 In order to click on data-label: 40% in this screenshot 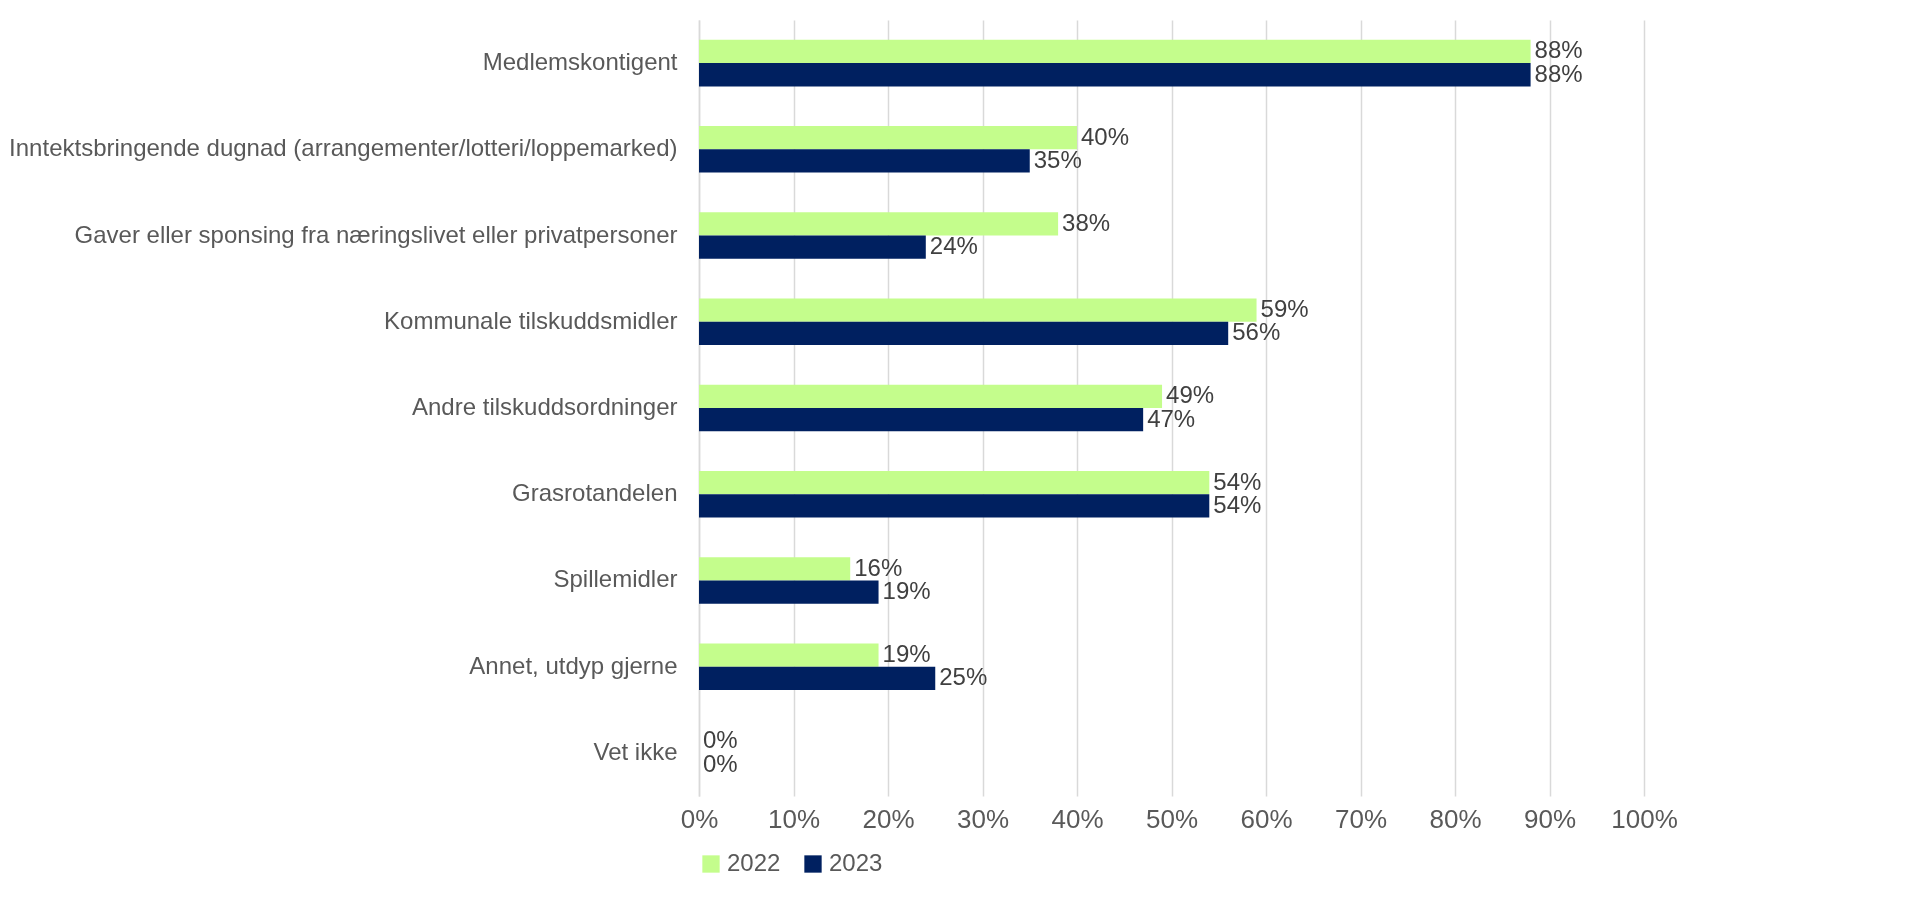, I will do `click(1105, 136)`.